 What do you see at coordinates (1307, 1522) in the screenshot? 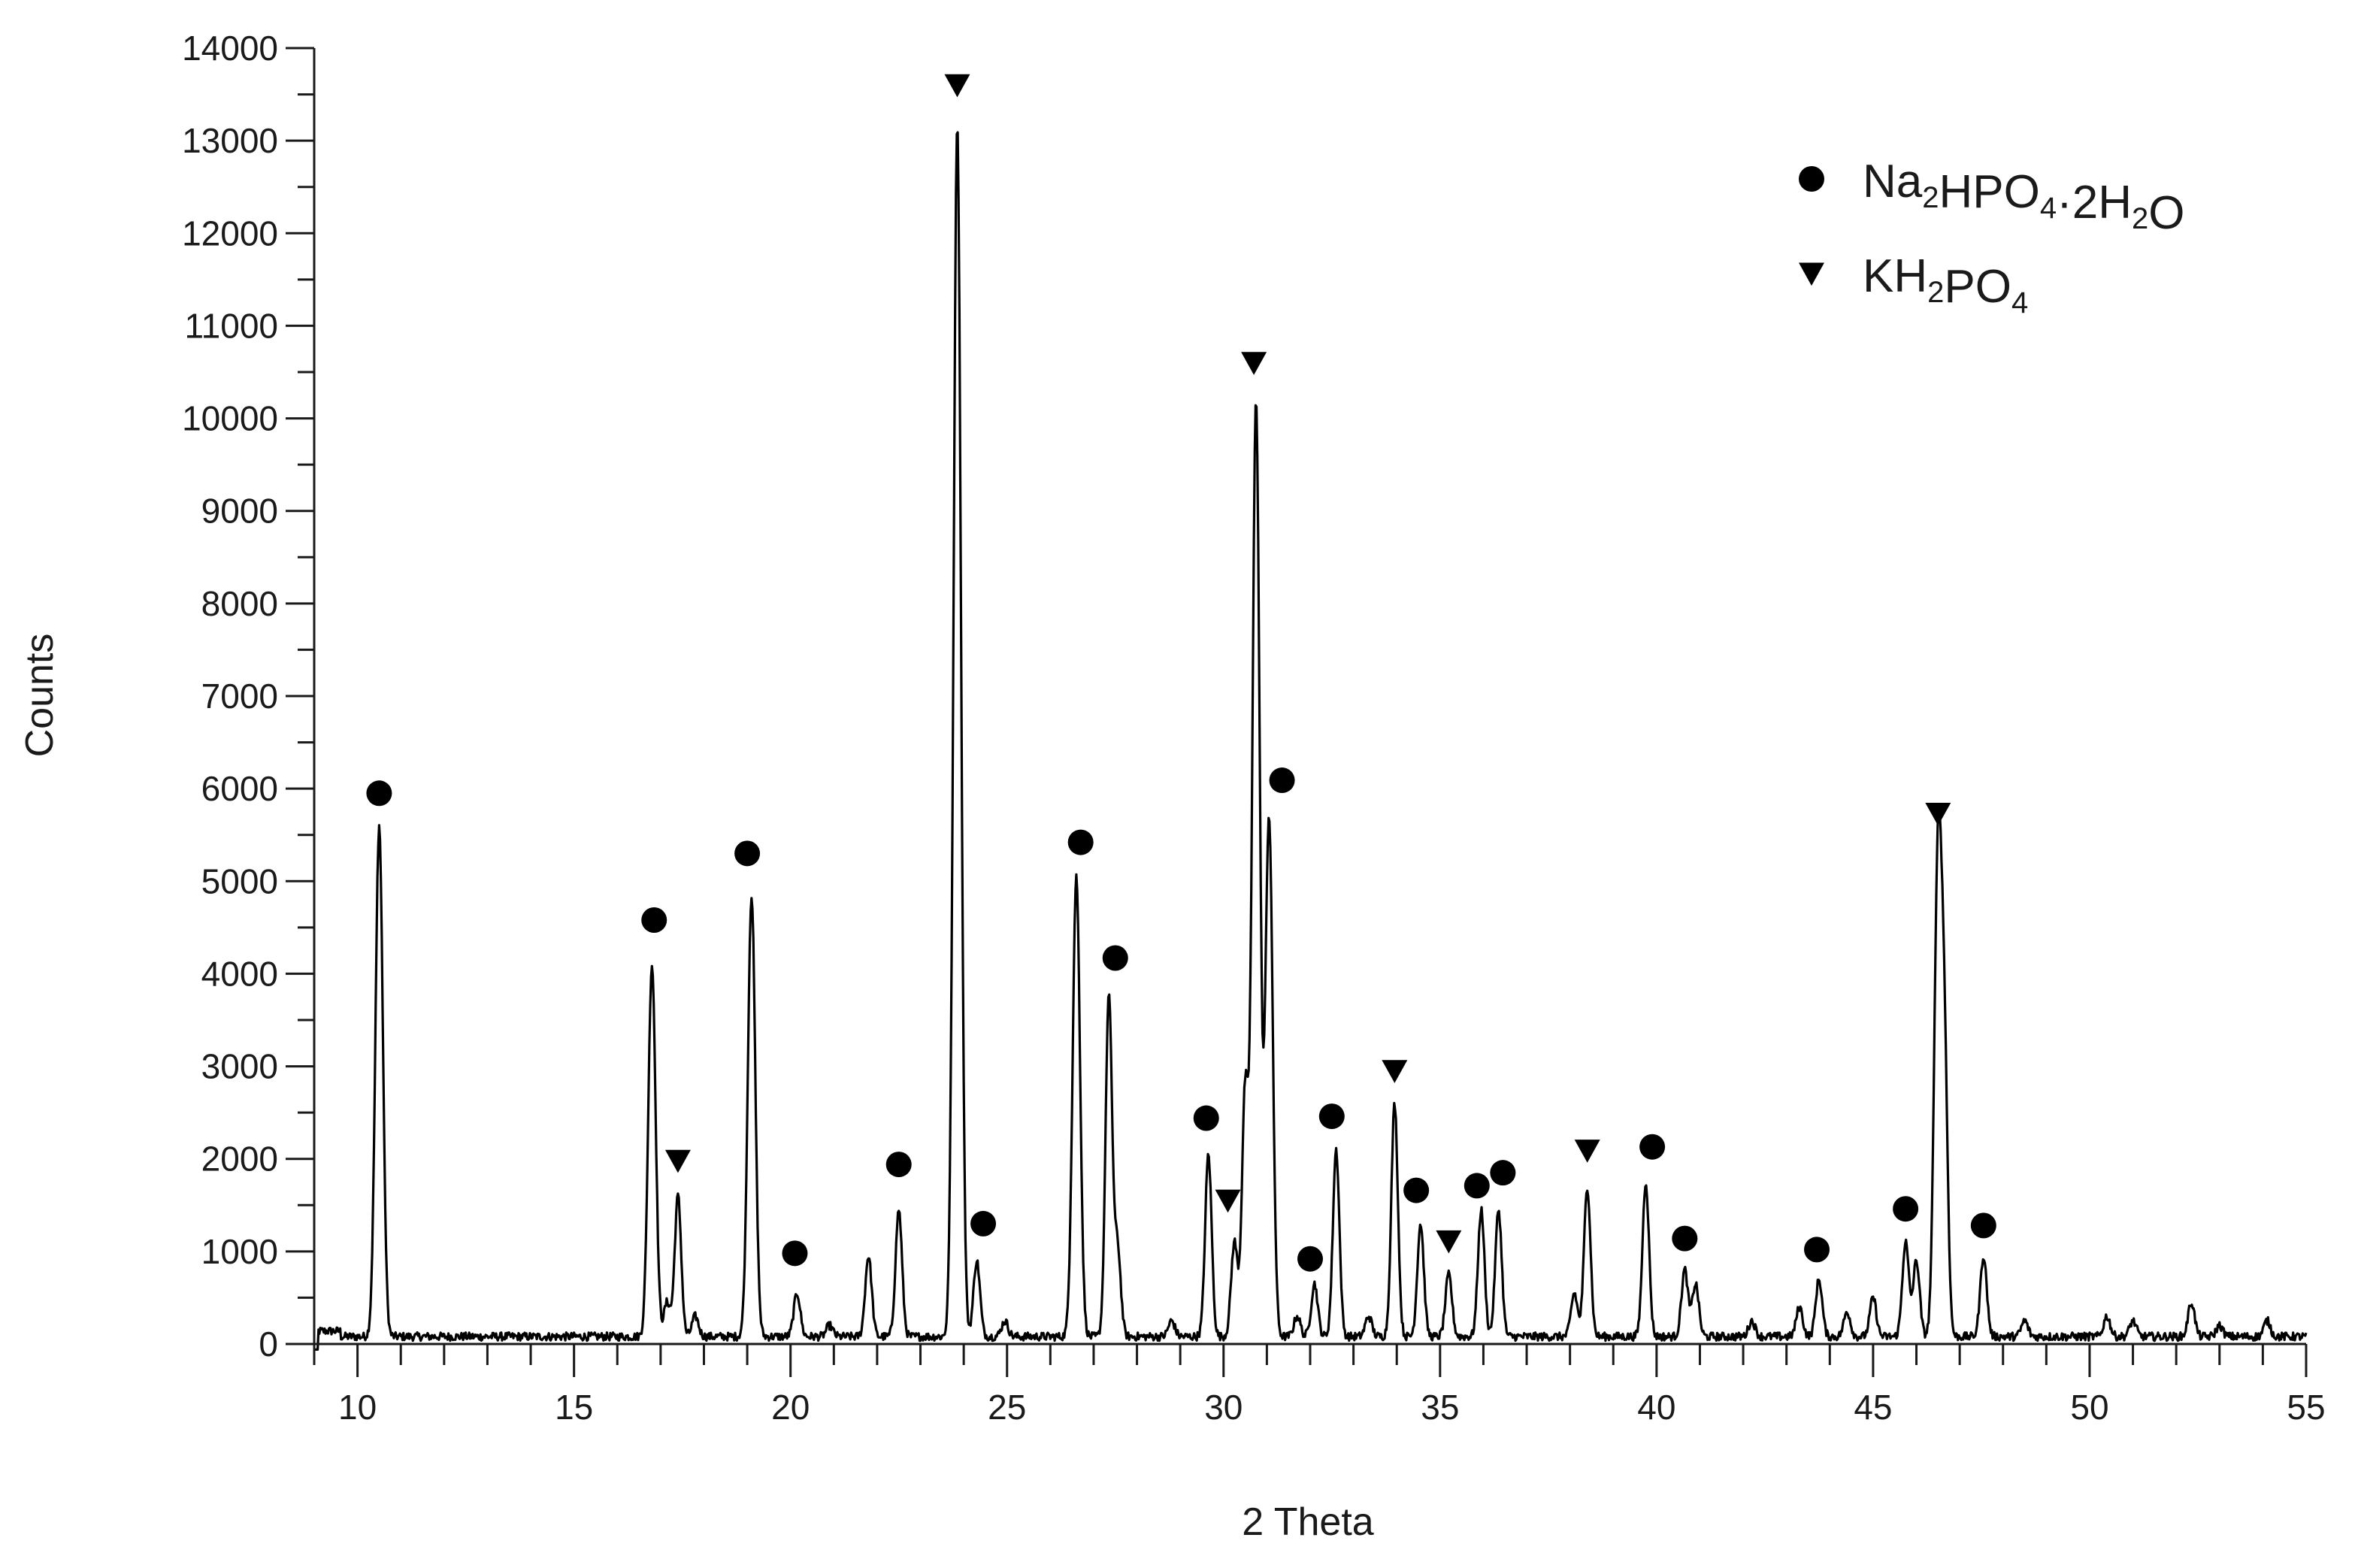
I see `x-axis-title: 2 Theta` at bounding box center [1307, 1522].